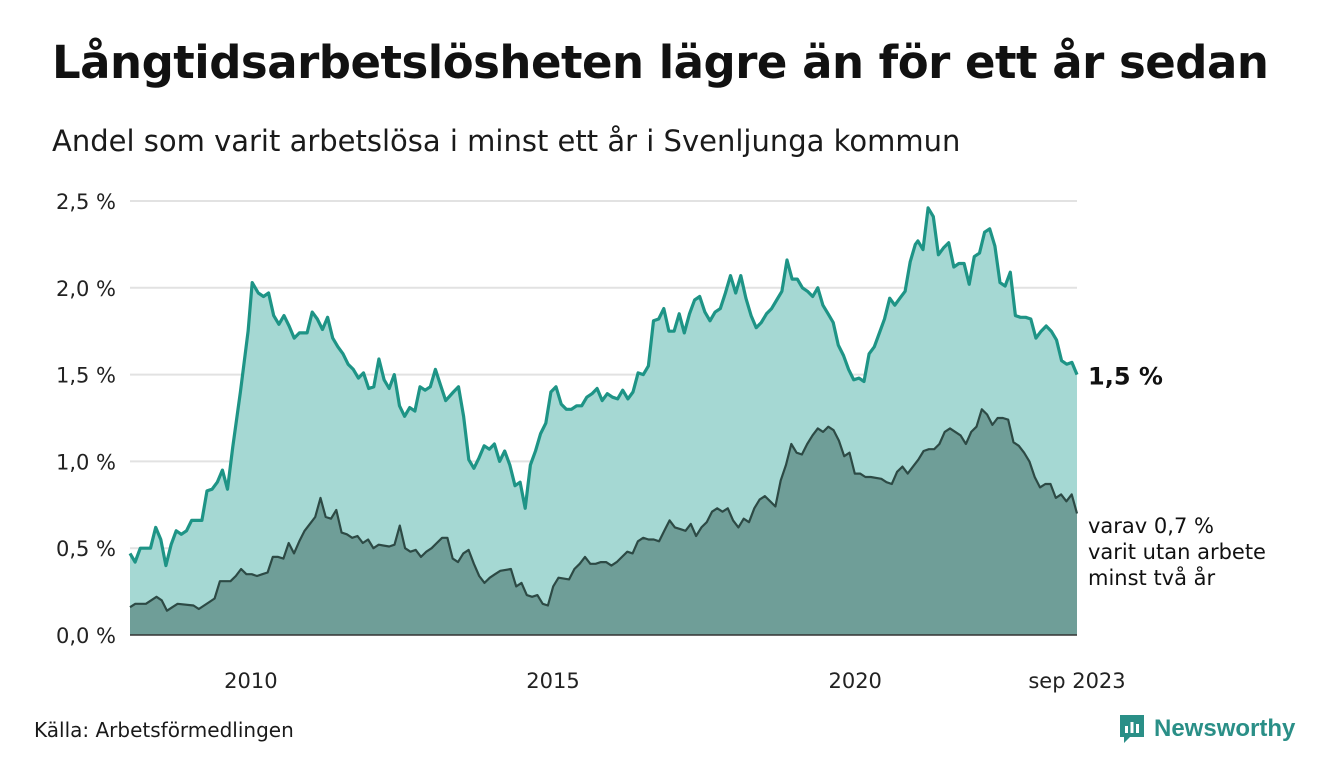 The height and width of the screenshot is (780, 1340). What do you see at coordinates (86, 376) in the screenshot?
I see `y-tick-label: 1,5 %` at bounding box center [86, 376].